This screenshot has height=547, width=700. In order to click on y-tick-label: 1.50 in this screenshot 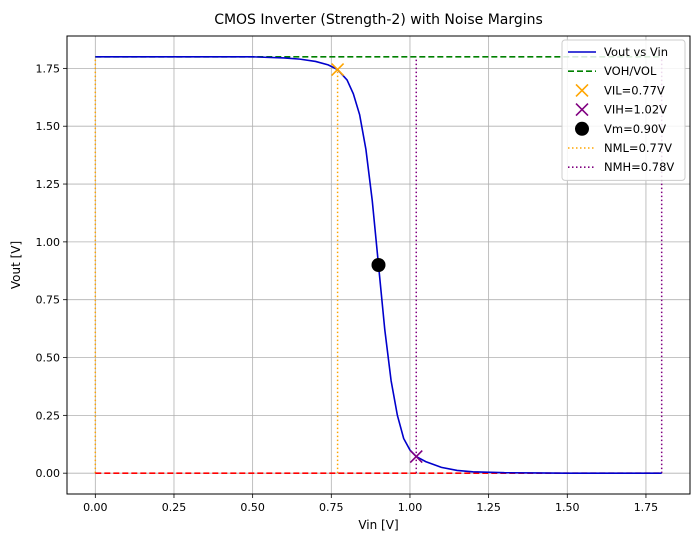, I will do `click(48, 126)`.